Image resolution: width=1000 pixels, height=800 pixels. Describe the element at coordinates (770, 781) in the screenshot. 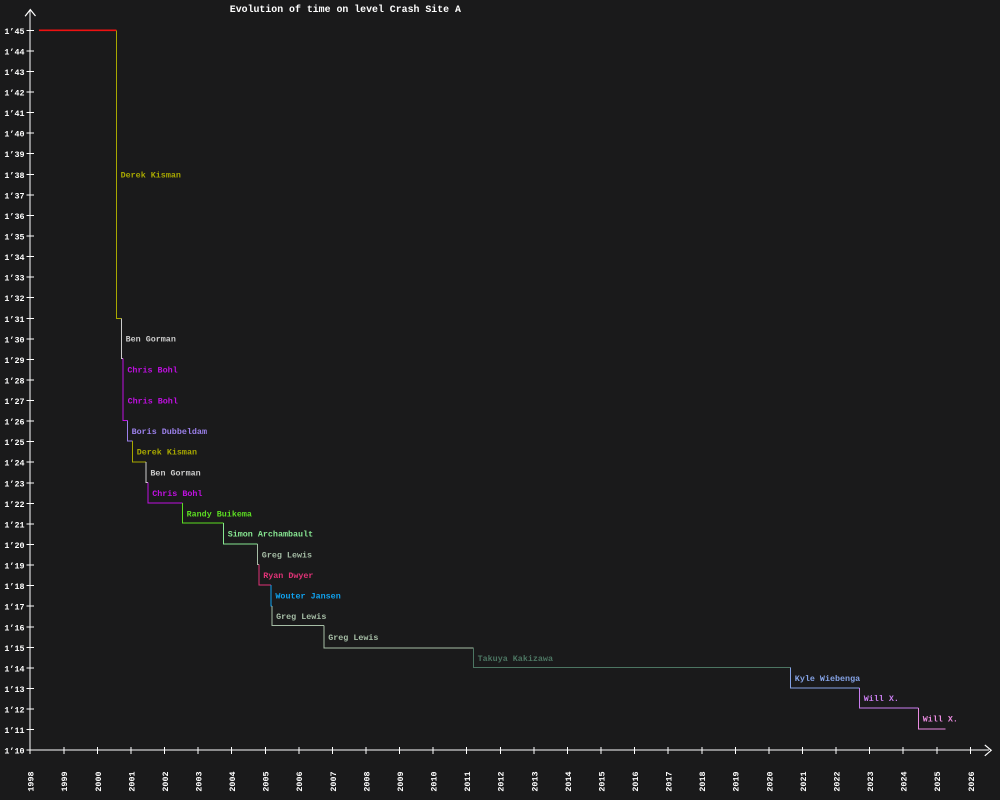

I see `svg-text: 2020` at that location.